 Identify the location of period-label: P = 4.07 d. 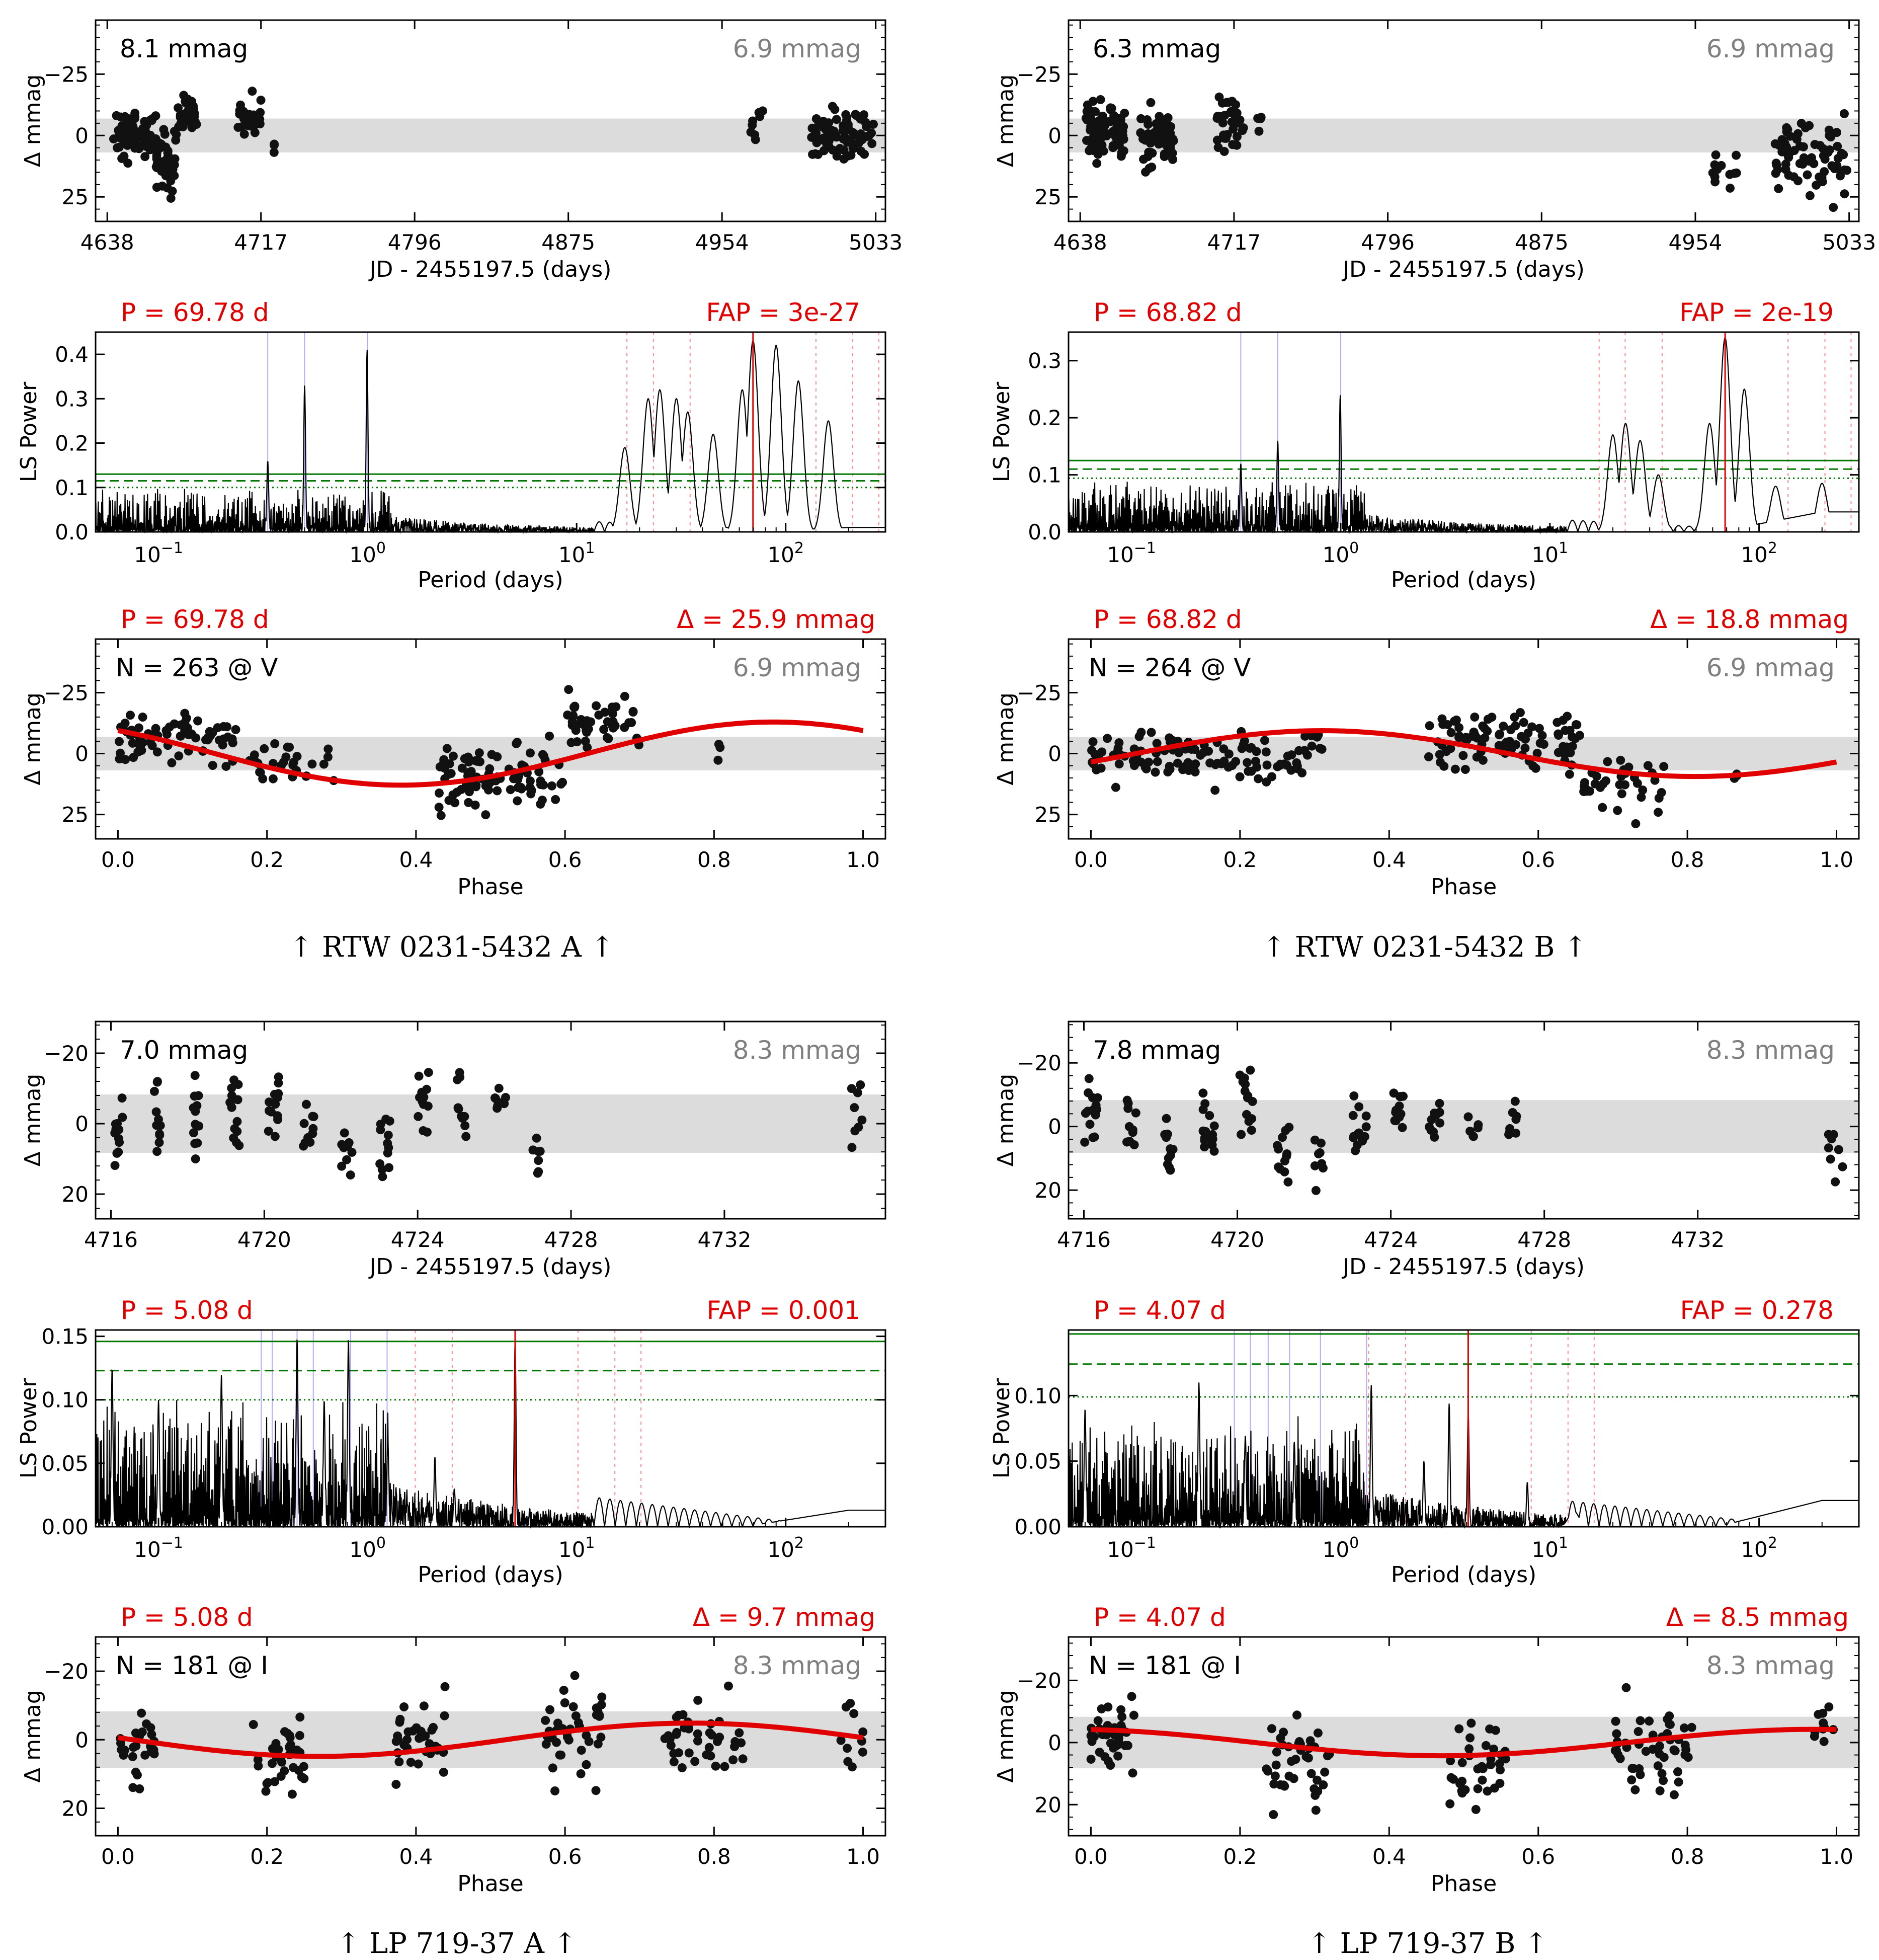
(1160, 1311).